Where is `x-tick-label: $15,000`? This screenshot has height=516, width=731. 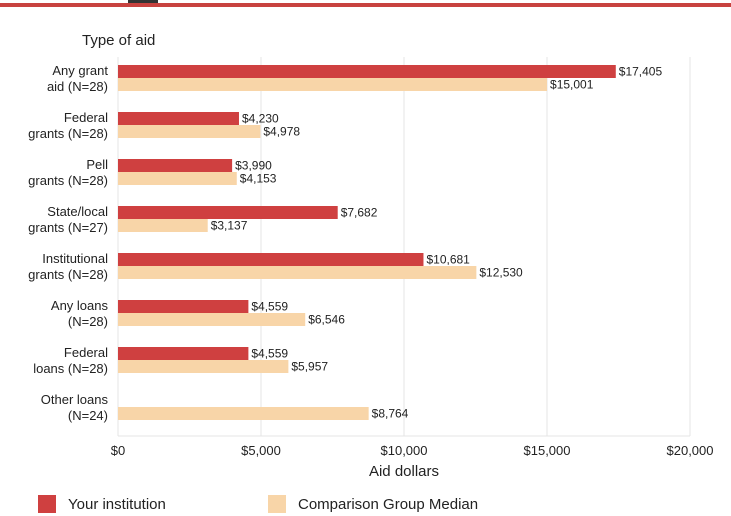
x-tick-label: $15,000 is located at coordinates (547, 450).